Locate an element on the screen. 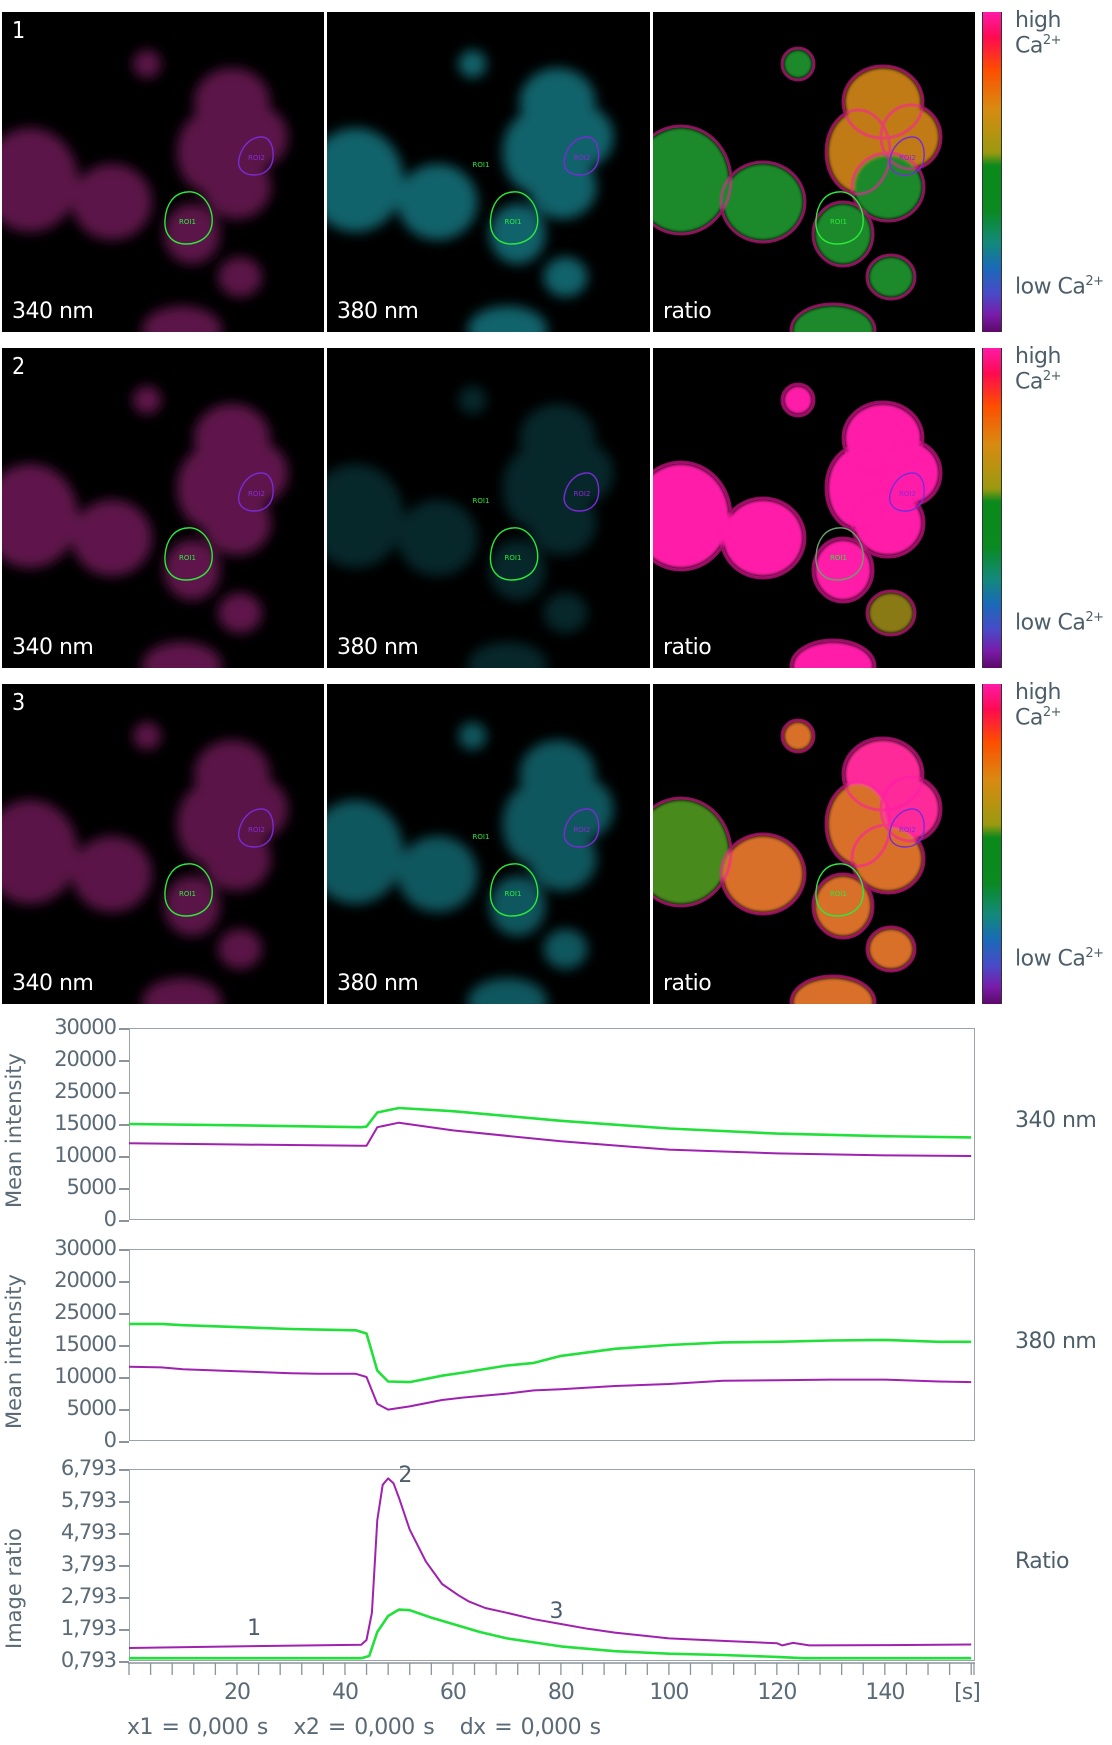 The width and height of the screenshot is (1112, 1745). channel-label: 380 nm is located at coordinates (1056, 1341).